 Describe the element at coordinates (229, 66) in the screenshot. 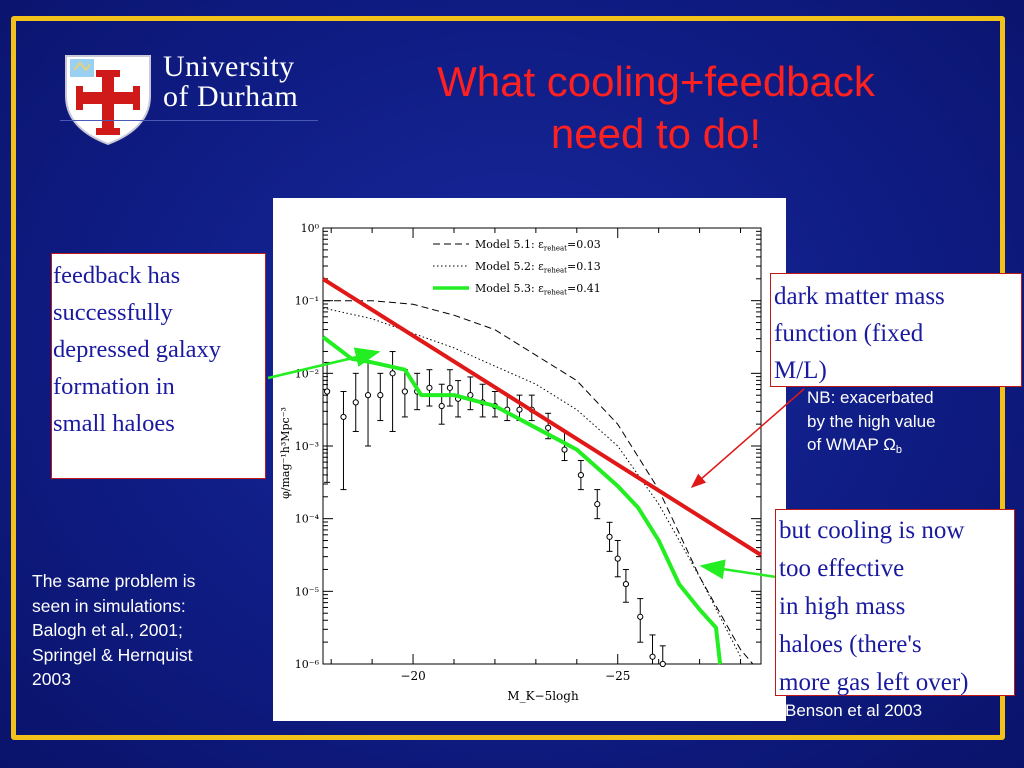

I see `logo-line1: University` at that location.